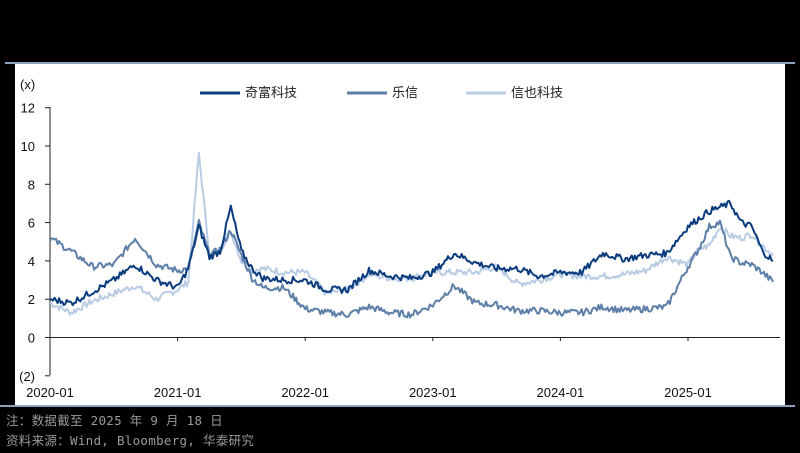 This screenshot has width=800, height=453. What do you see at coordinates (397, 406) in the screenshot?
I see `bottom-divider` at bounding box center [397, 406].